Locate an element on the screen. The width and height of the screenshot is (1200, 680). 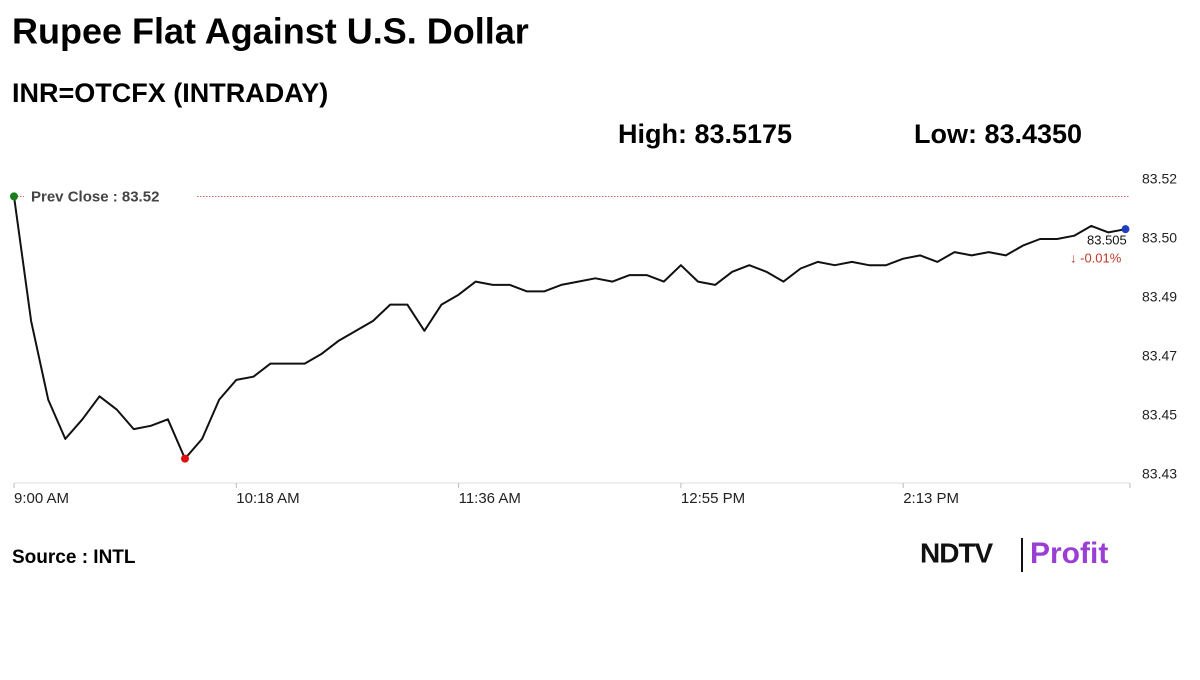
x-tick-label: 9:00 AM is located at coordinates (41, 498).